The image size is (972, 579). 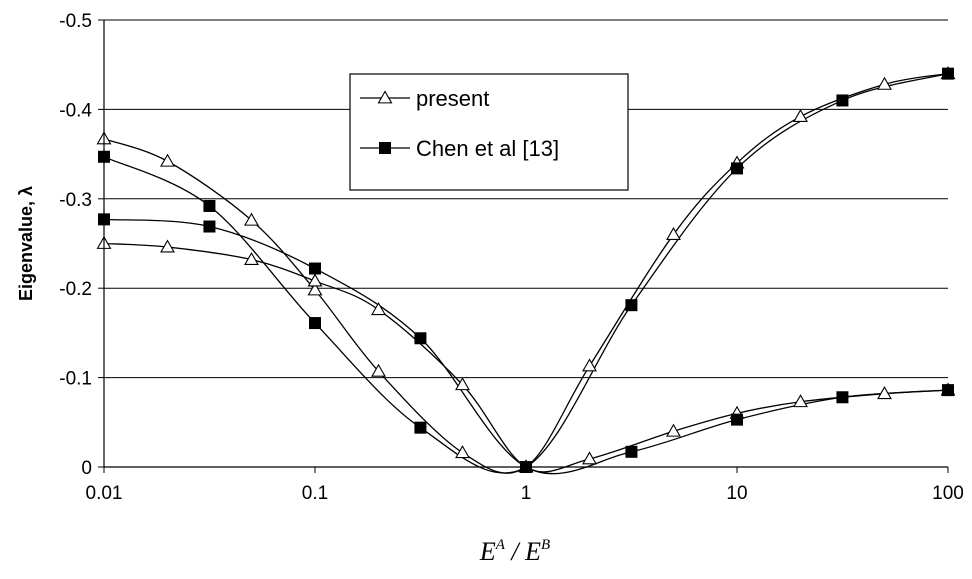 I want to click on x-axis-label-e: E, so click(x=487, y=551).